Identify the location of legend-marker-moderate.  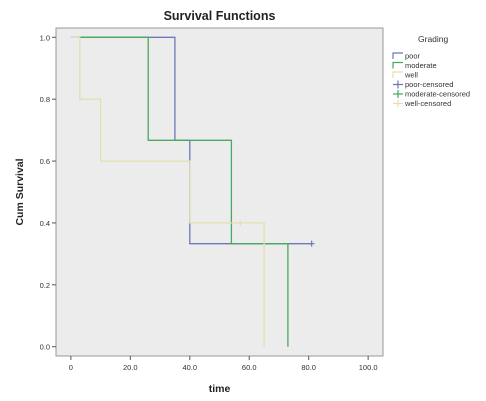
(397, 65).